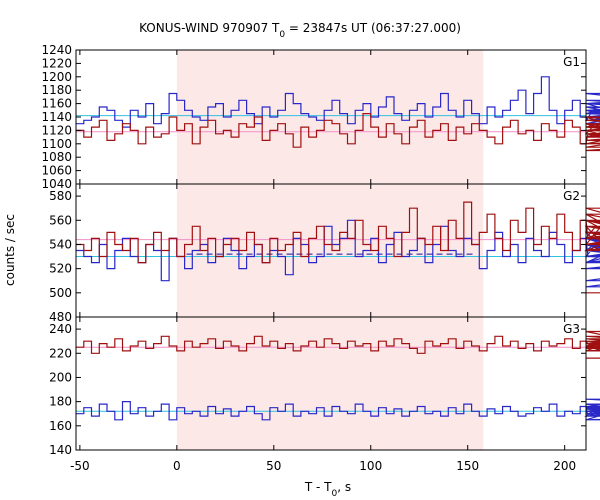  What do you see at coordinates (56, 50) in the screenshot?
I see `y-tick-label: 1240` at bounding box center [56, 50].